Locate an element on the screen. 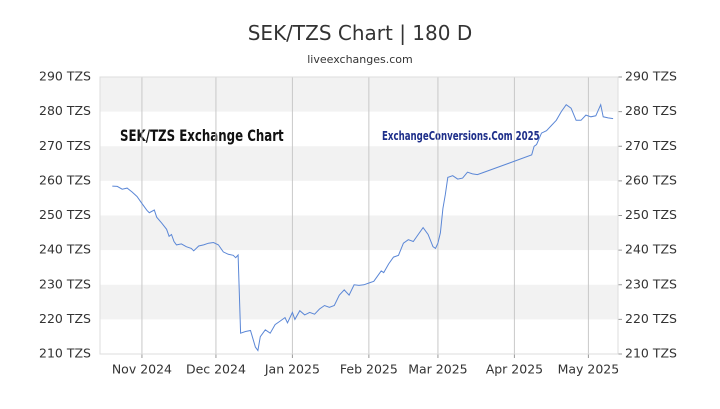 The width and height of the screenshot is (720, 409). annotation: SEK/TZS Exchange Chart is located at coordinates (202, 136).